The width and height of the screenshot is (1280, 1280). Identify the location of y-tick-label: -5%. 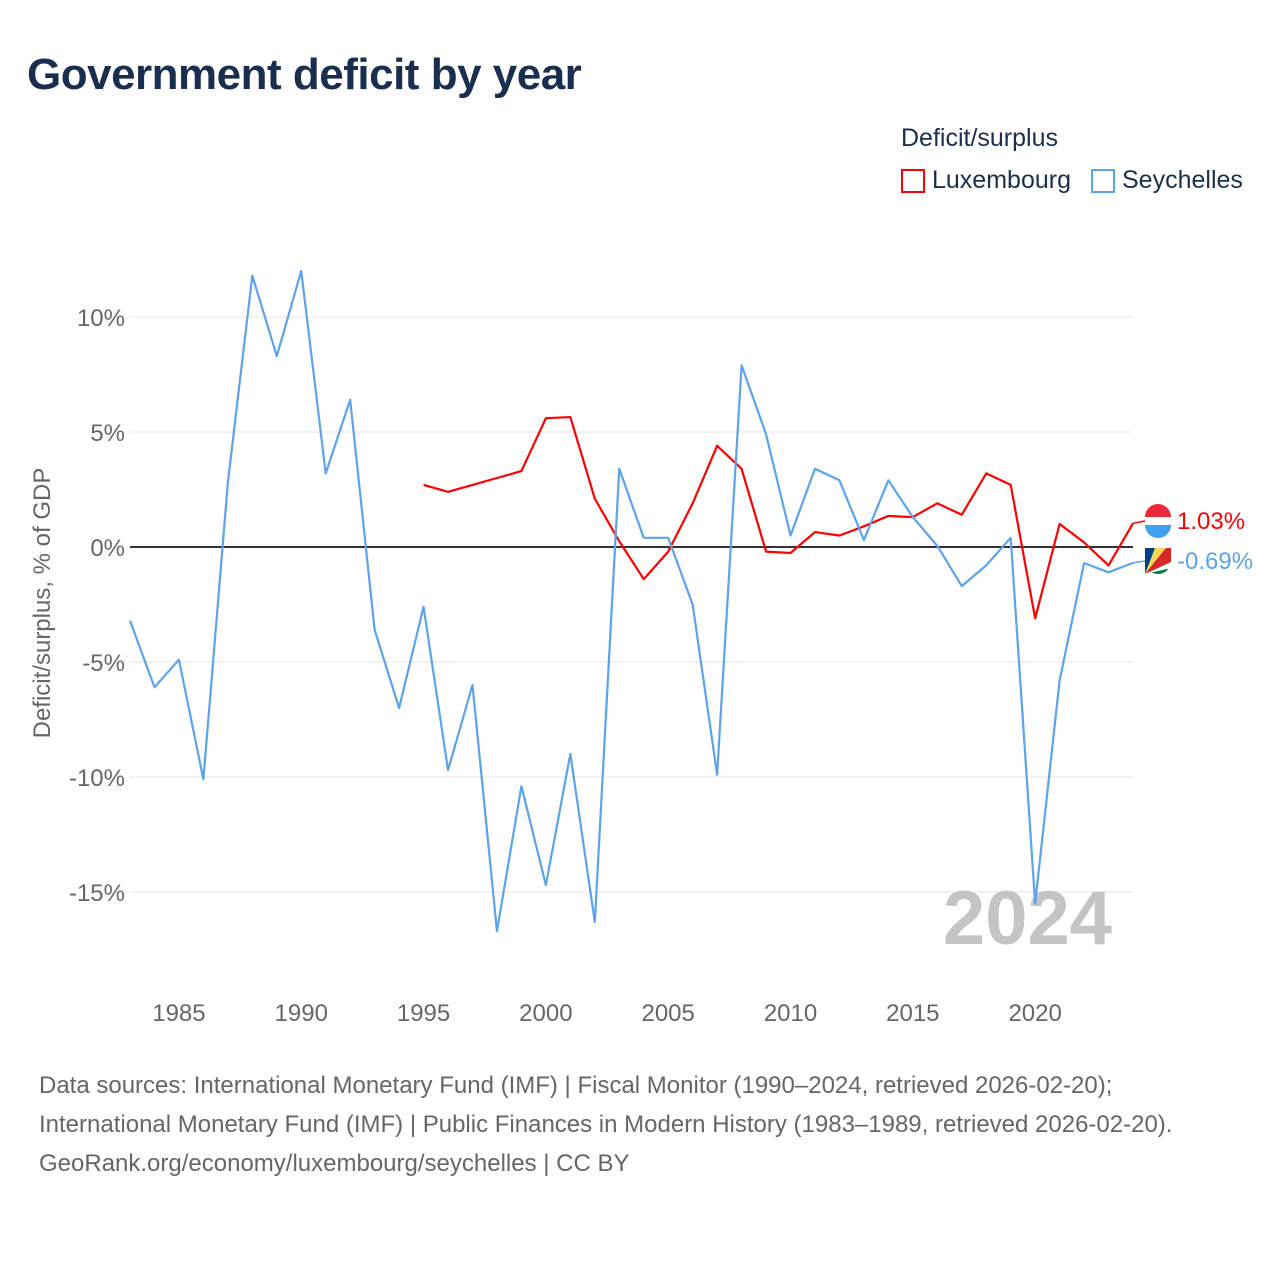
(103, 663).